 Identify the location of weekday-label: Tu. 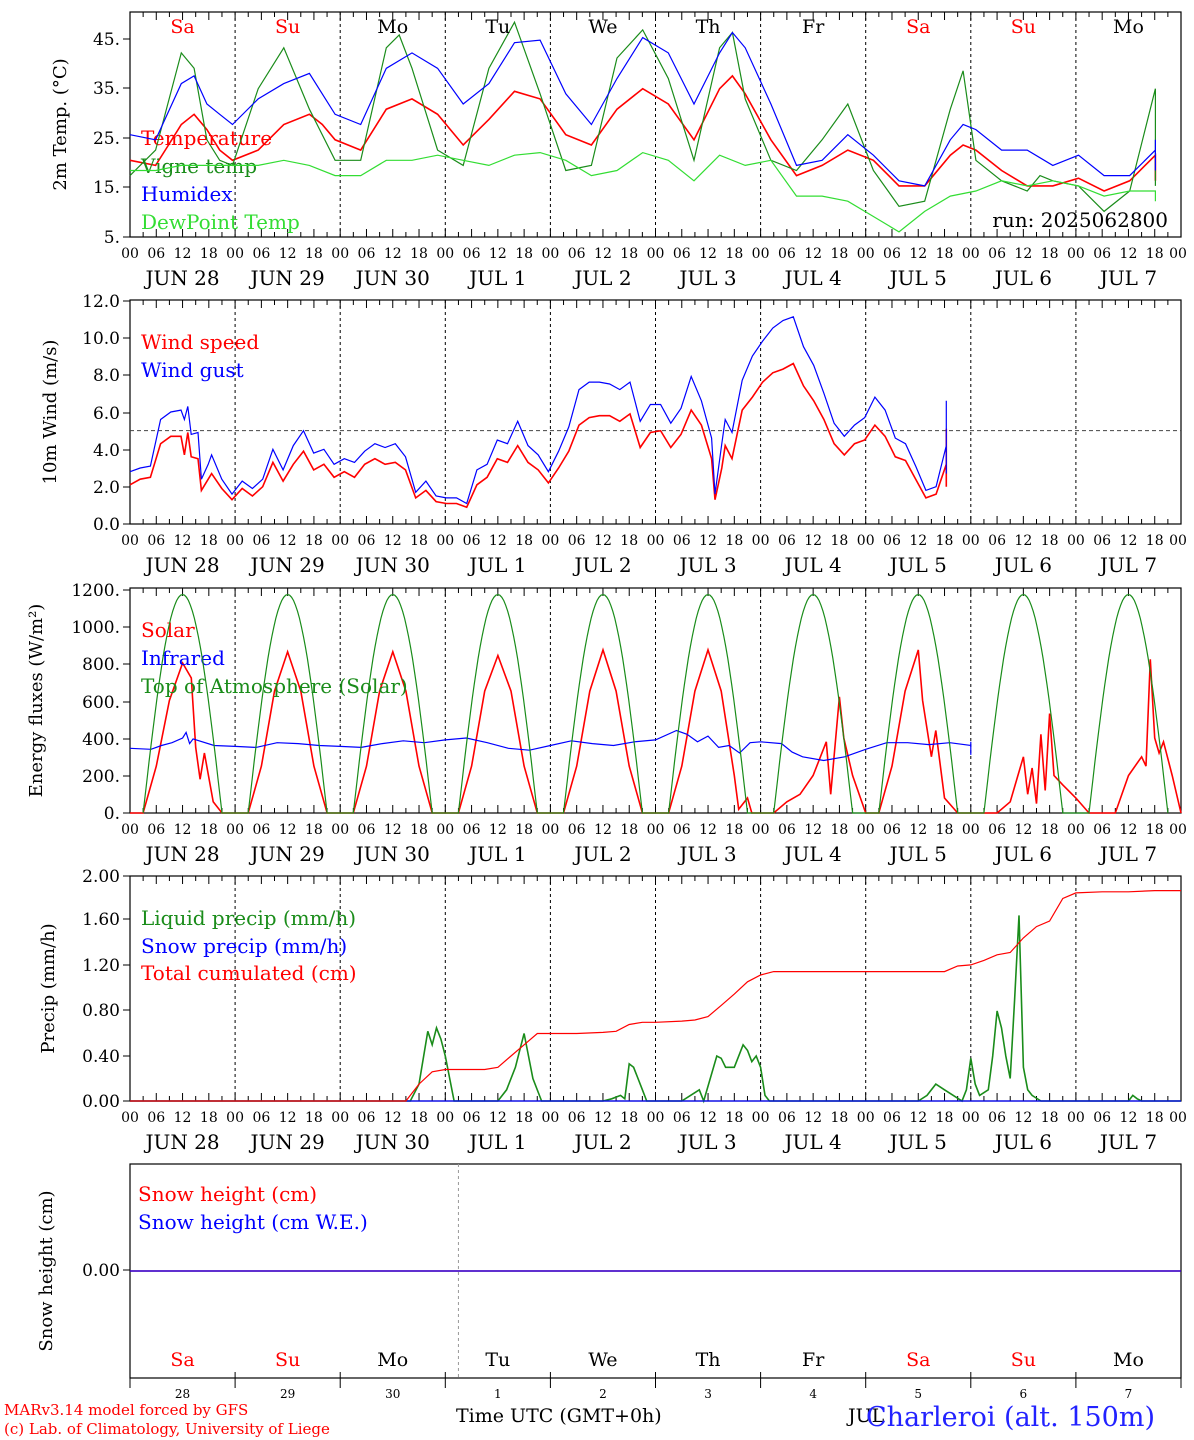
(497, 27).